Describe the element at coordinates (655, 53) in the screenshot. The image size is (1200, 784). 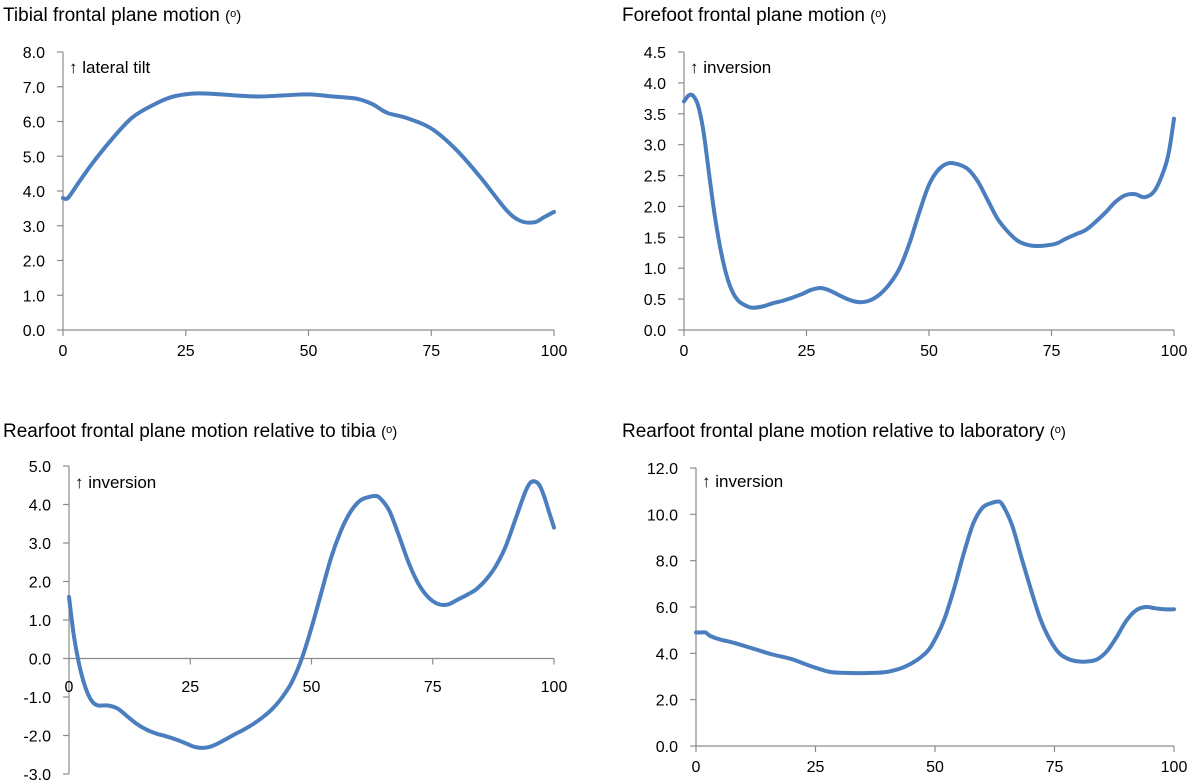
I see `y-tick-label: 4.5` at that location.